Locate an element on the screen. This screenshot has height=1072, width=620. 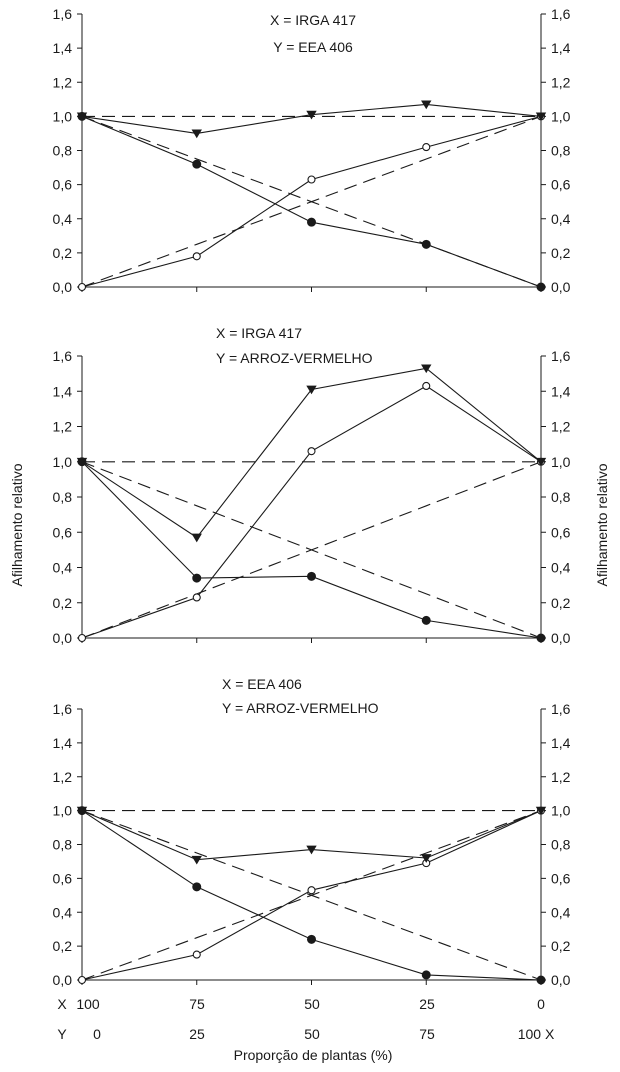
y-proportion-label: 75 is located at coordinates (427, 1034).